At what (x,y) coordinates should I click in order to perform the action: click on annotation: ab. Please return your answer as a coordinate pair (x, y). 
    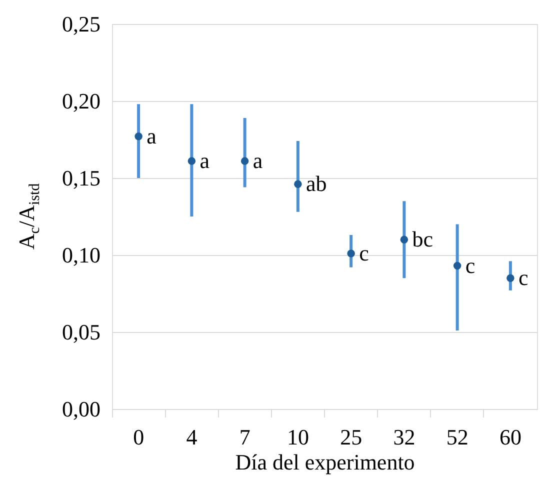
    Looking at the image, I should click on (316, 183).